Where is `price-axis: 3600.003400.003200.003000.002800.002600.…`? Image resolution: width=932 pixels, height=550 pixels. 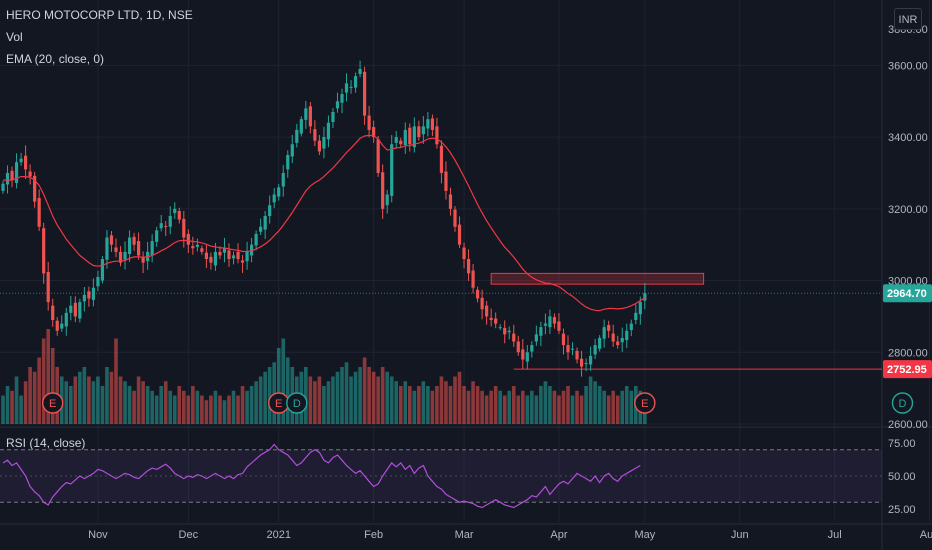 price-axis: 3600.003400.003200.003000.002800.002600.… is located at coordinates (908, 270).